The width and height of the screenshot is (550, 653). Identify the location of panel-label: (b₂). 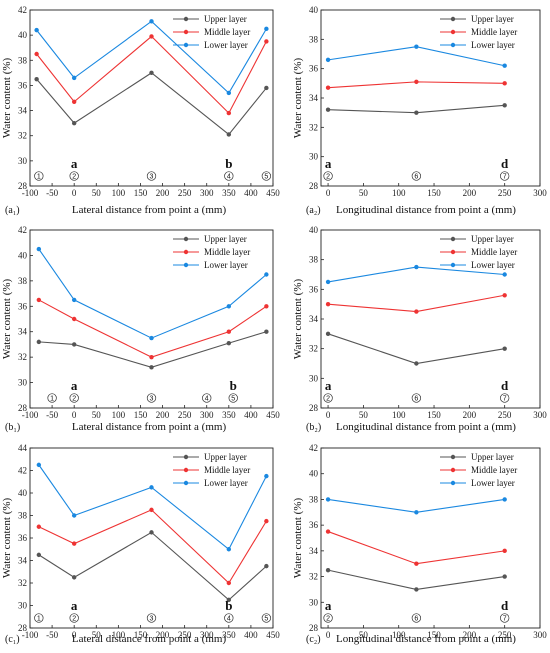
(313, 427).